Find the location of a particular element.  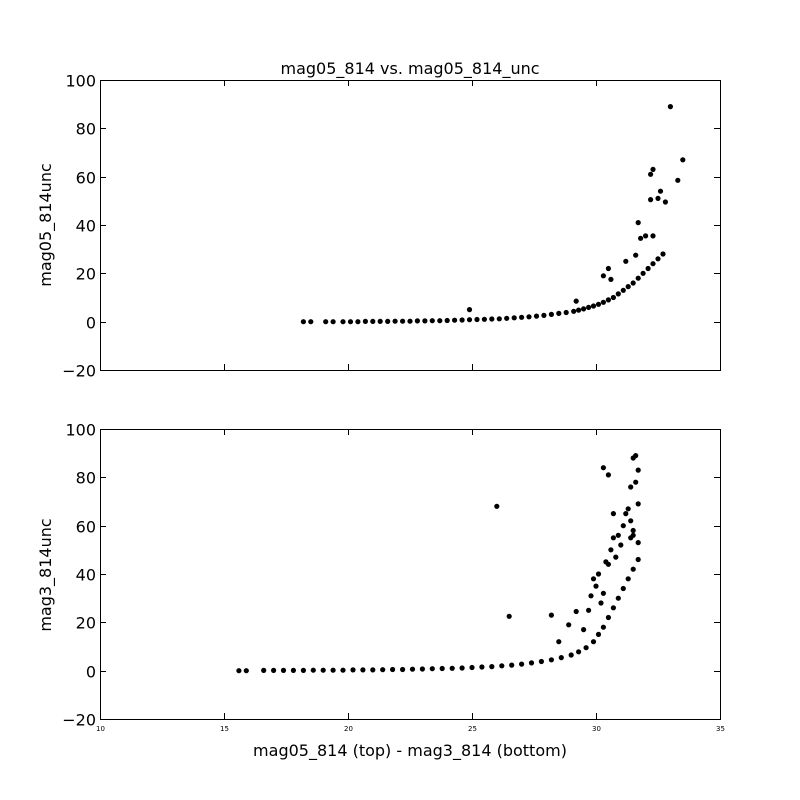

x-tick-label: 25 is located at coordinates (472, 729).